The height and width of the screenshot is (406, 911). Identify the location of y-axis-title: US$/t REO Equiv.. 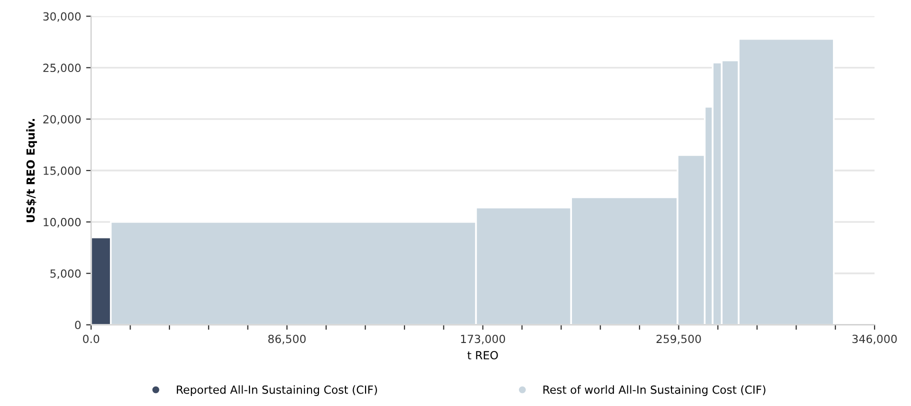
(31, 170).